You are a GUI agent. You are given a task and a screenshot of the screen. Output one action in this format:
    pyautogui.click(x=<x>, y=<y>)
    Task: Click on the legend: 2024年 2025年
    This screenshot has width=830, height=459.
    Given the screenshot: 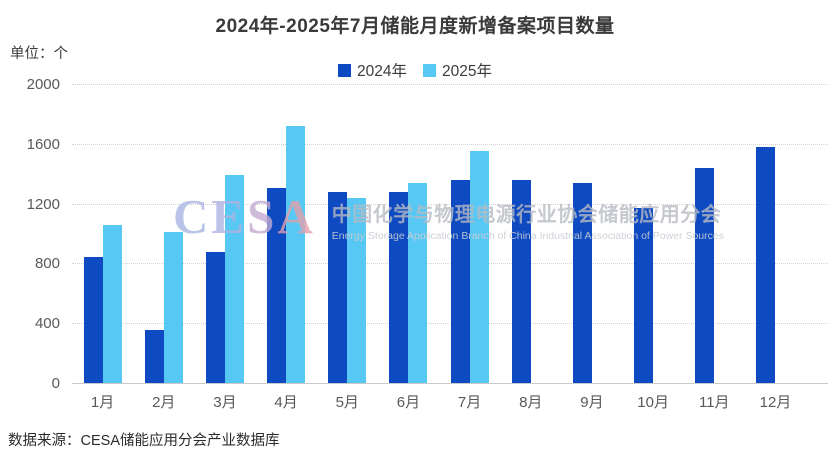 What is the action you would take?
    pyautogui.click(x=415, y=70)
    